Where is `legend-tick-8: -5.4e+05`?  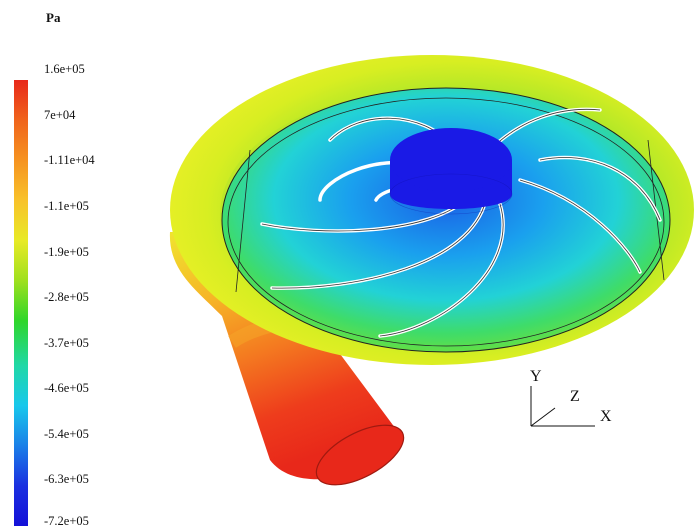 legend-tick-8: -5.4e+05 is located at coordinates (66, 434).